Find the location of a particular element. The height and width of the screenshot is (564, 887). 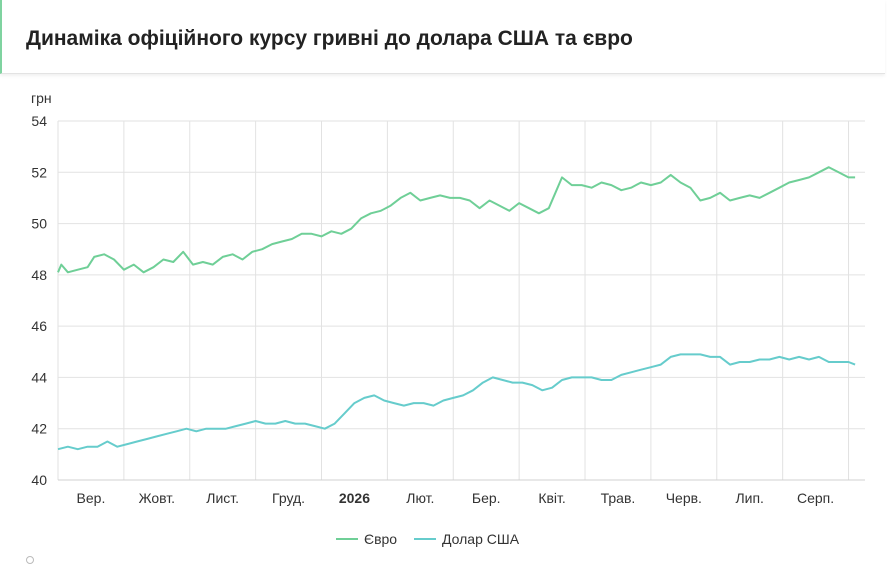

x-tick-label: Лист. is located at coordinates (222, 498).